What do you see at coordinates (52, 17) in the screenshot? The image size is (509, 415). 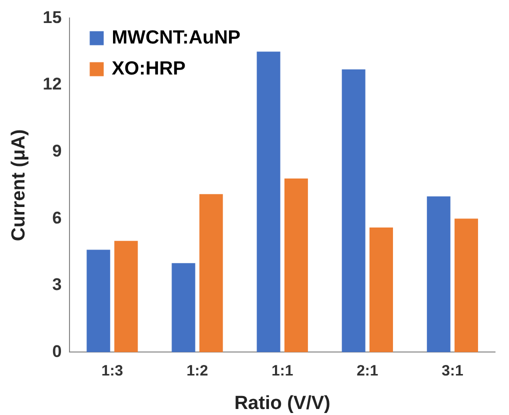 I see `y-tick-label: 15` at bounding box center [52, 17].